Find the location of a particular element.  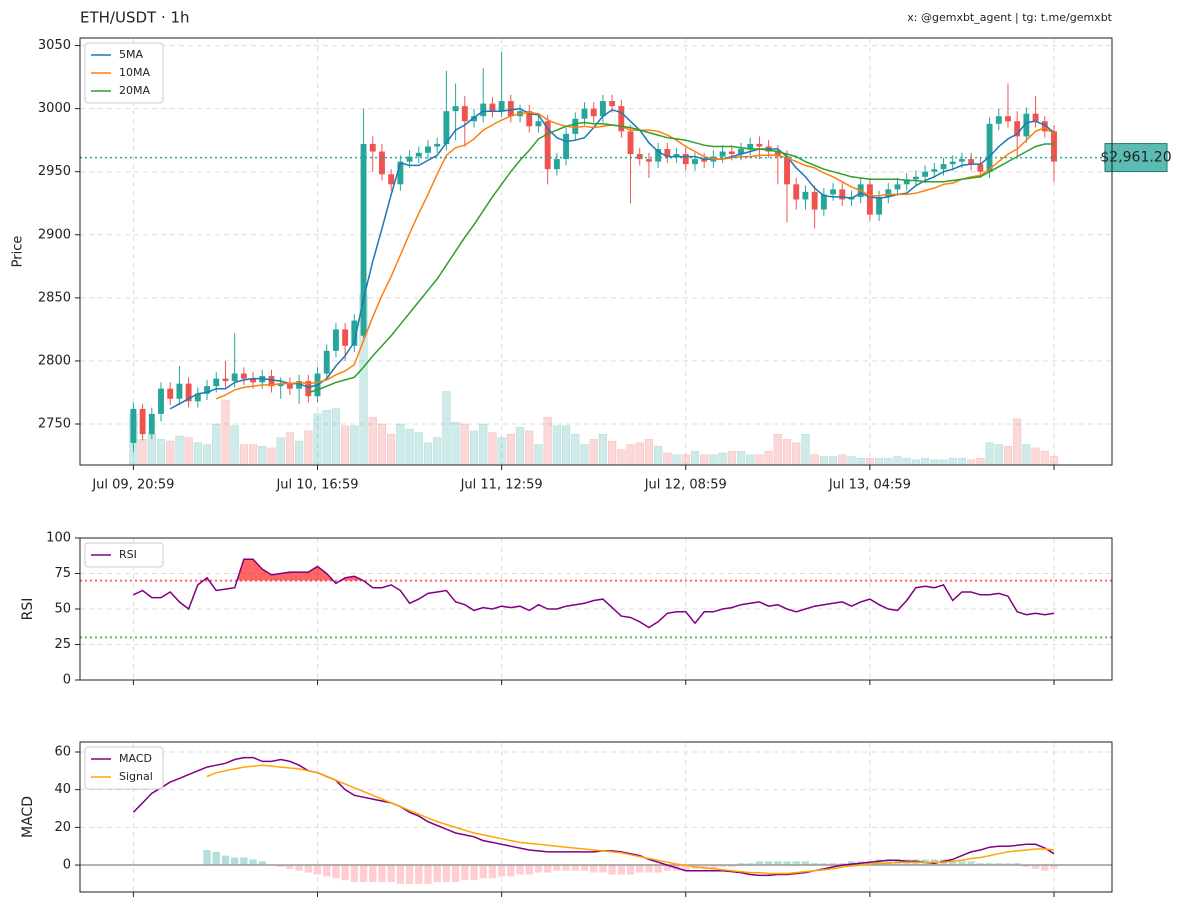

x-tick-label: Jul 10, 16:59 is located at coordinates (316, 485).